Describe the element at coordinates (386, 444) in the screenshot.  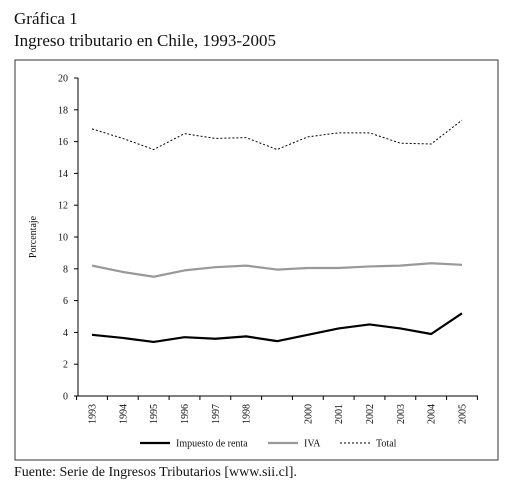
I see `legend-label: Total` at that location.